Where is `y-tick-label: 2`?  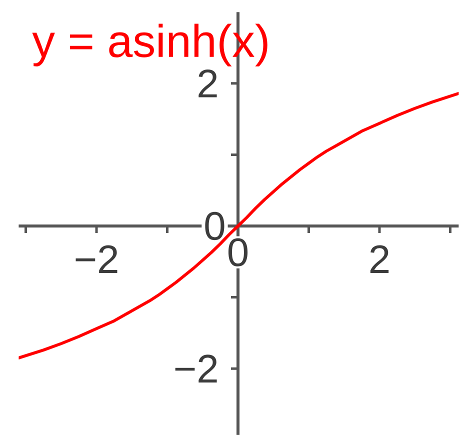 y-tick-label: 2 is located at coordinates (207, 83).